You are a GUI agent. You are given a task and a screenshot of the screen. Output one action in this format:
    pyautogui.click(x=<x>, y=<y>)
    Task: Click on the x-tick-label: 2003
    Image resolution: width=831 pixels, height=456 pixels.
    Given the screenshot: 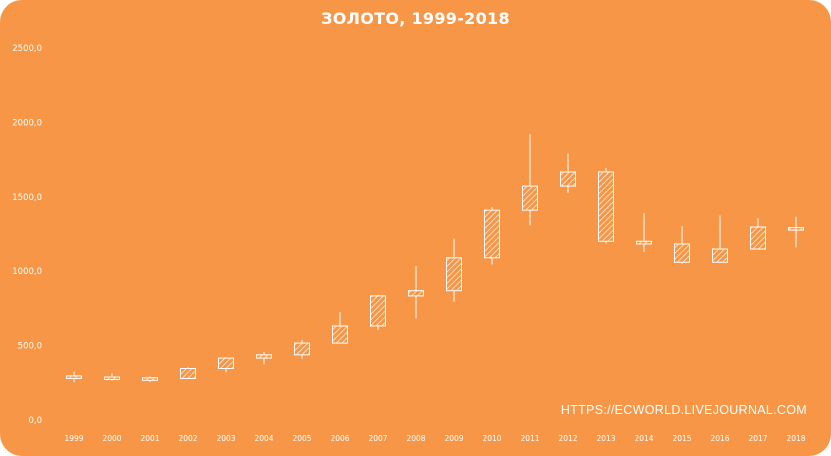 What is the action you would take?
    pyautogui.click(x=225, y=438)
    